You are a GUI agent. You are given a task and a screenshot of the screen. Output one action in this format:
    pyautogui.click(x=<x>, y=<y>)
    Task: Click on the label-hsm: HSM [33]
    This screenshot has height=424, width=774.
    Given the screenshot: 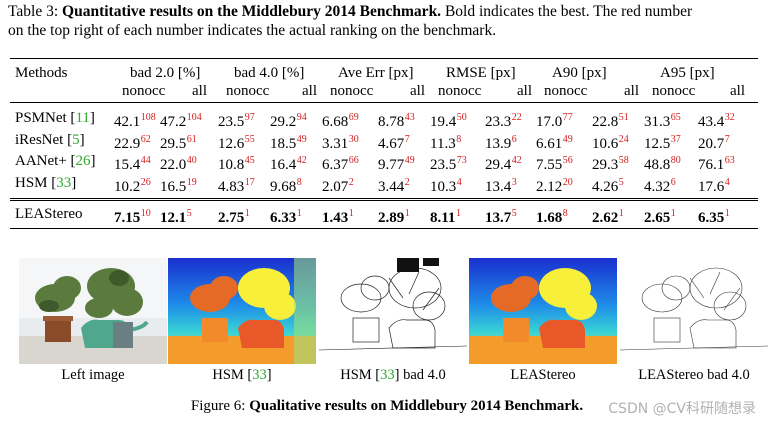 What is the action you would take?
    pyautogui.click(x=242, y=375)
    